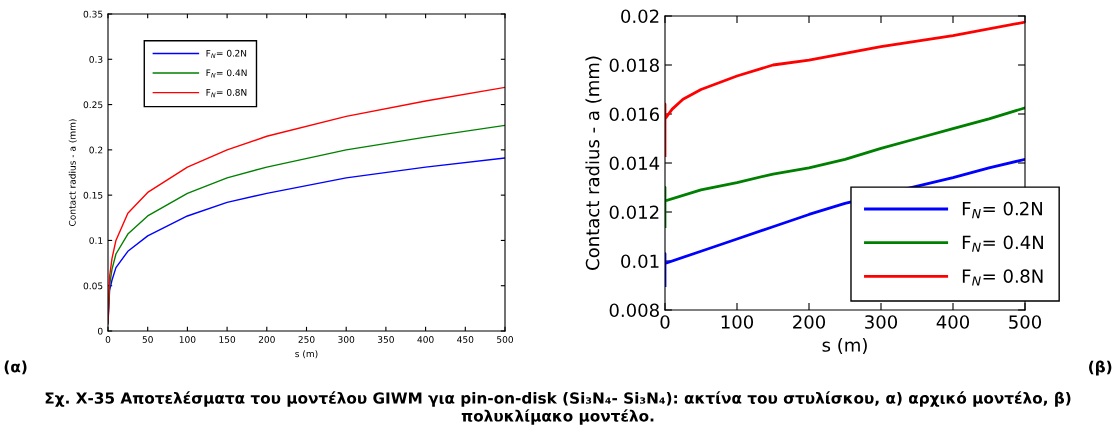 The height and width of the screenshot is (443, 1116). What do you see at coordinates (306, 339) in the screenshot?
I see `x-tick-label: 250` at bounding box center [306, 339].